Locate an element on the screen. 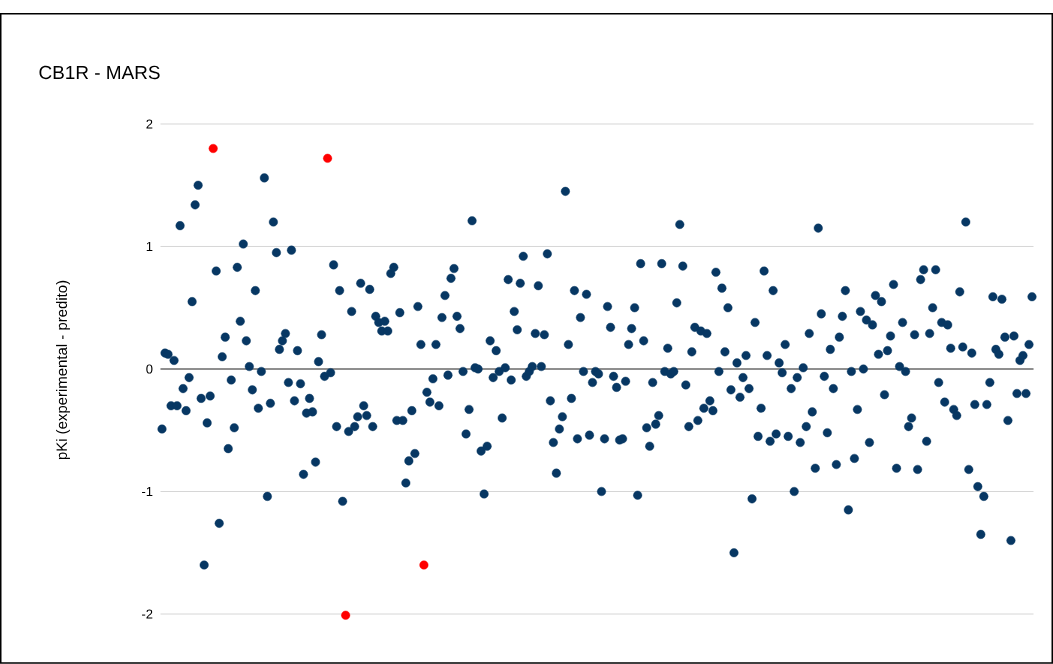  y-tick-label: -1 is located at coordinates (147, 491).